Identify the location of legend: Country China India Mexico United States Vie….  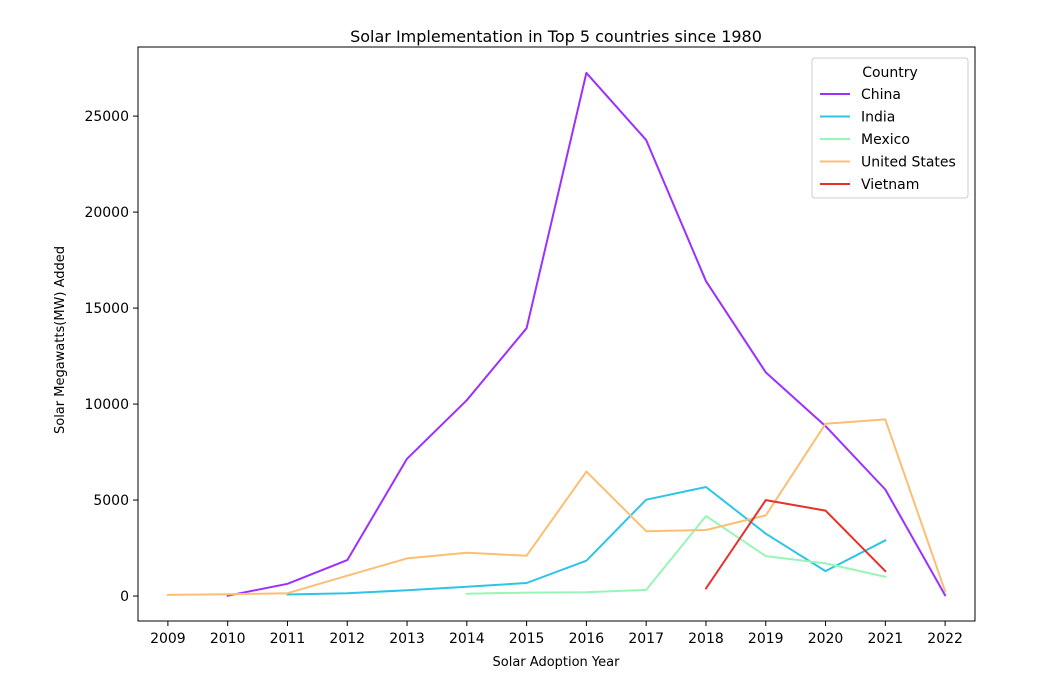
(890, 128).